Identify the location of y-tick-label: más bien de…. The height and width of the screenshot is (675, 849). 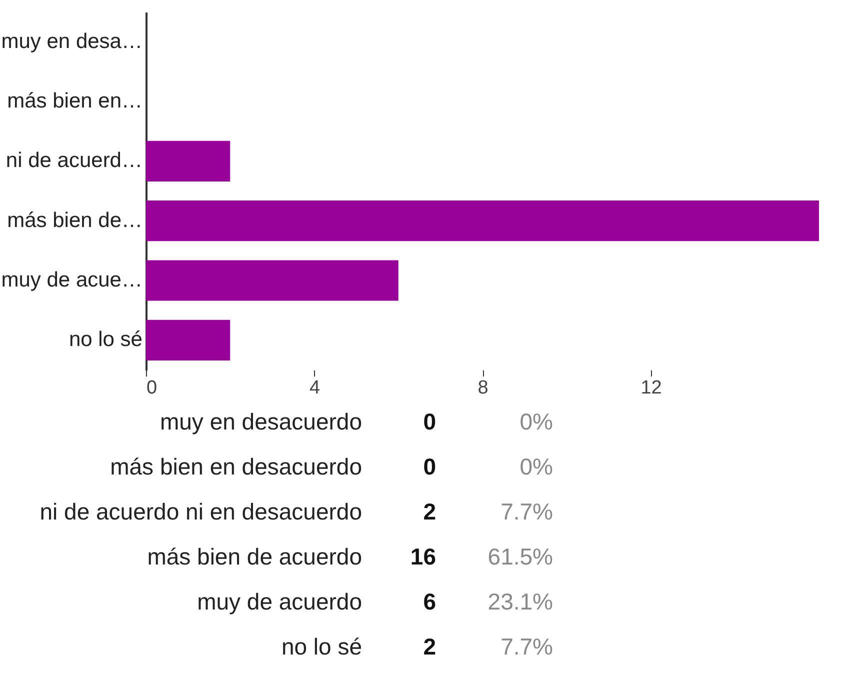
(74, 220).